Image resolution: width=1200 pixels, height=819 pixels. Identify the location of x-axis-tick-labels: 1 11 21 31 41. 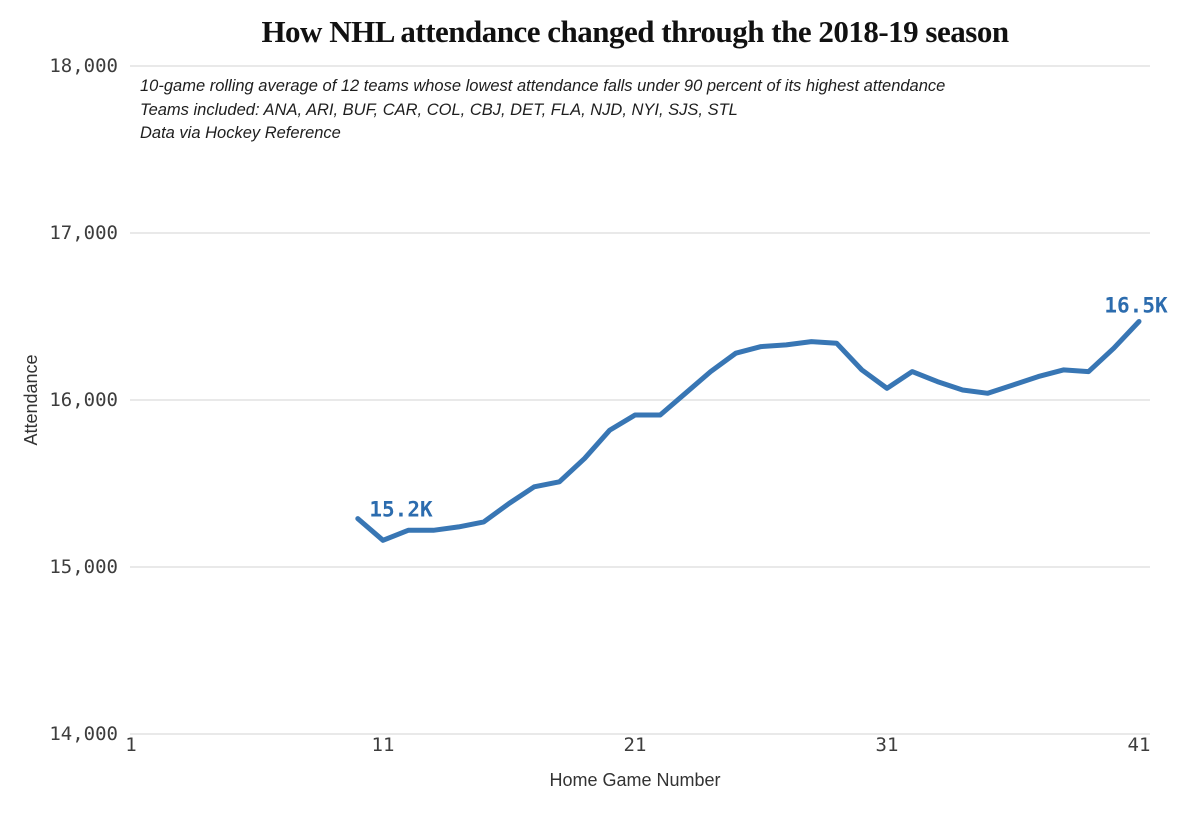
(637, 745).